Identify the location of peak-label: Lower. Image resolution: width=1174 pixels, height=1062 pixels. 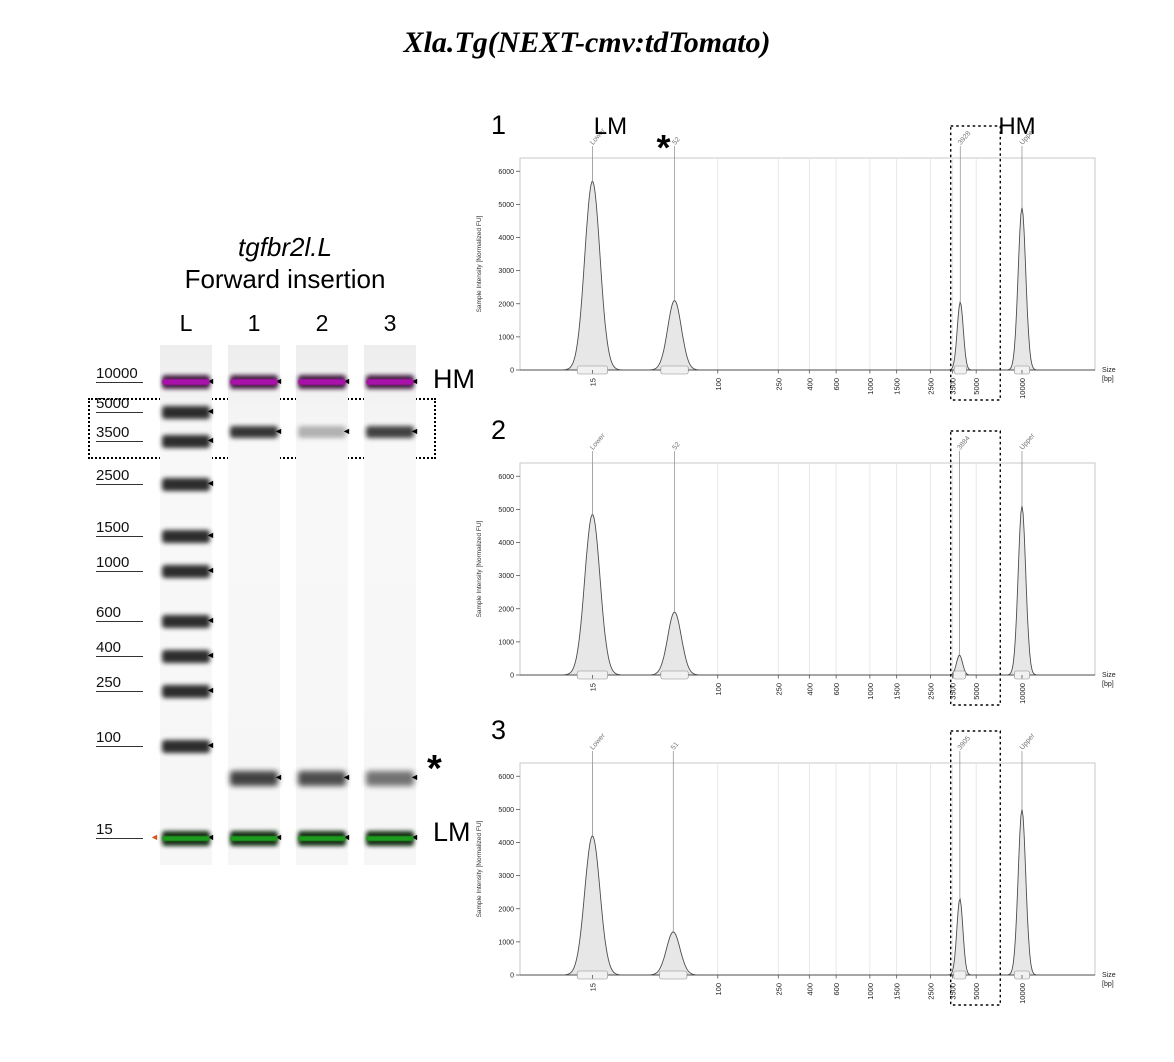
(598, 742).